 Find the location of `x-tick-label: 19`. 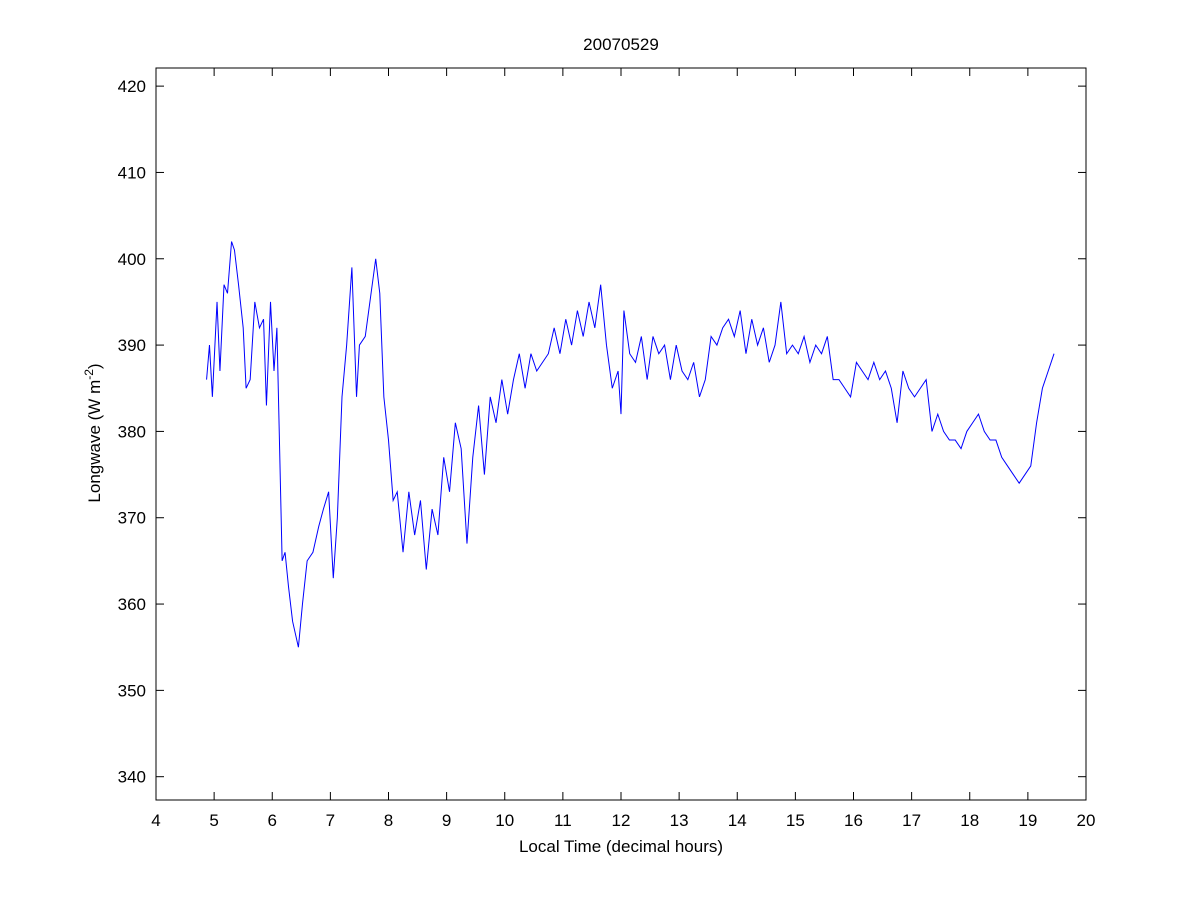

x-tick-label: 19 is located at coordinates (1027, 820).